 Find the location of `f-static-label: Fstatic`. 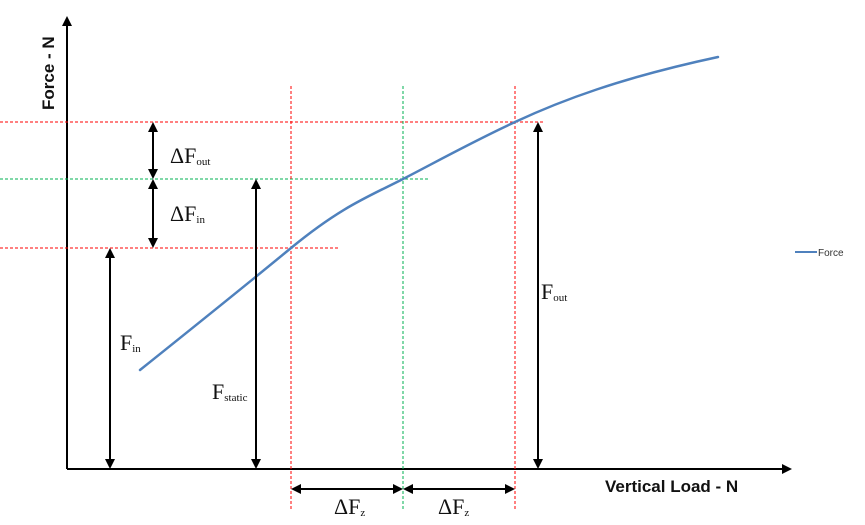

f-static-label: Fstatic is located at coordinates (230, 391).